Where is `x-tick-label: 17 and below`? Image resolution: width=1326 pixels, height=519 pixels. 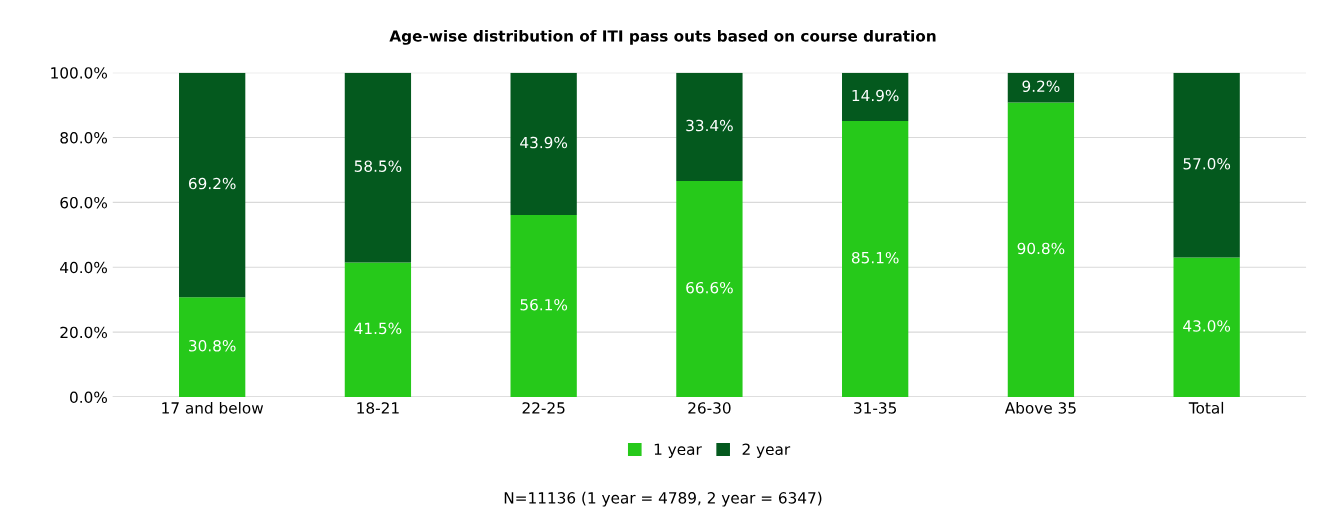 x-tick-label: 17 and below is located at coordinates (213, 407).